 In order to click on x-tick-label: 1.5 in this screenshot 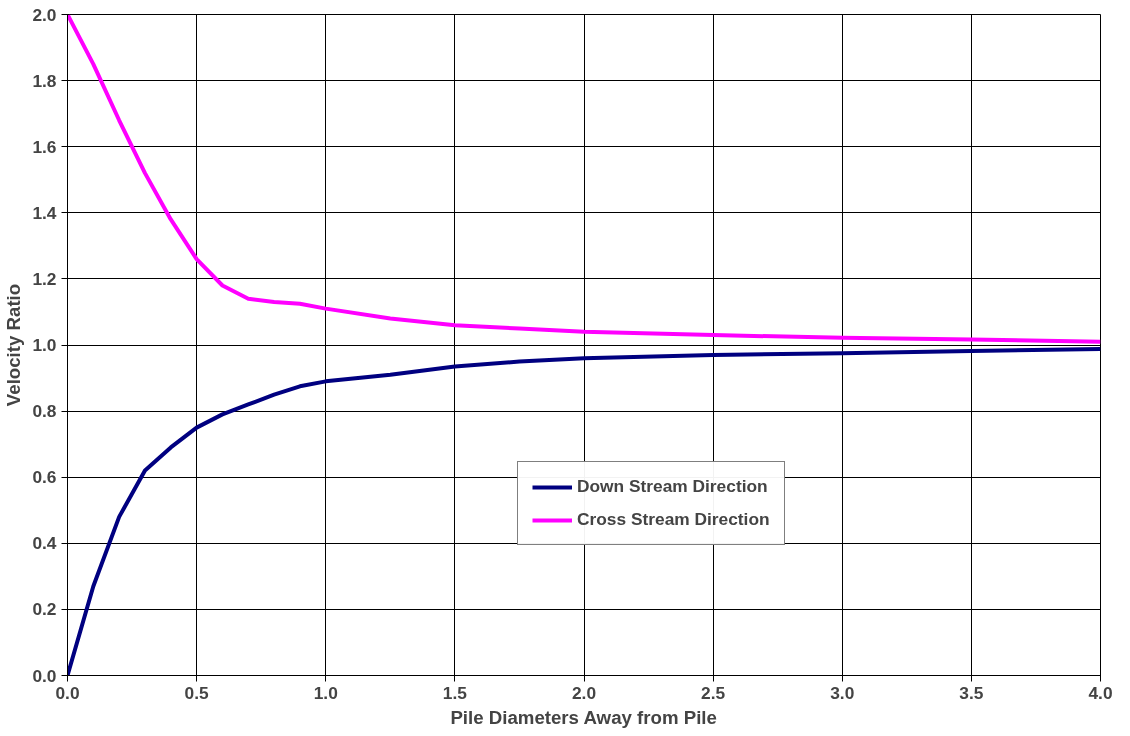, I will do `click(455, 692)`.